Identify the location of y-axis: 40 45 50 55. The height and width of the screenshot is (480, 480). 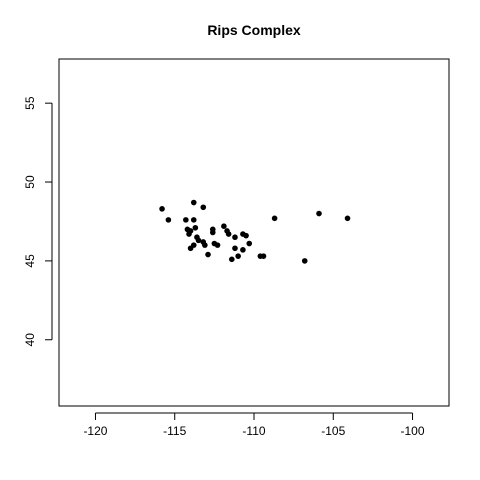
(38, 221).